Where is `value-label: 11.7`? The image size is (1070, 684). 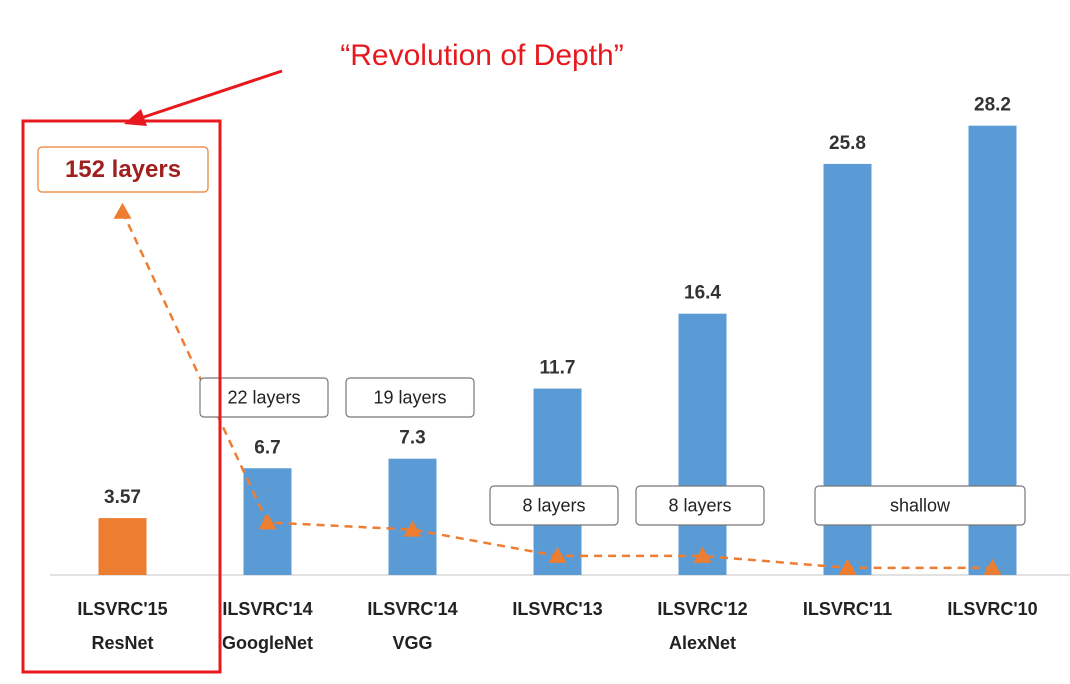 value-label: 11.7 is located at coordinates (558, 368).